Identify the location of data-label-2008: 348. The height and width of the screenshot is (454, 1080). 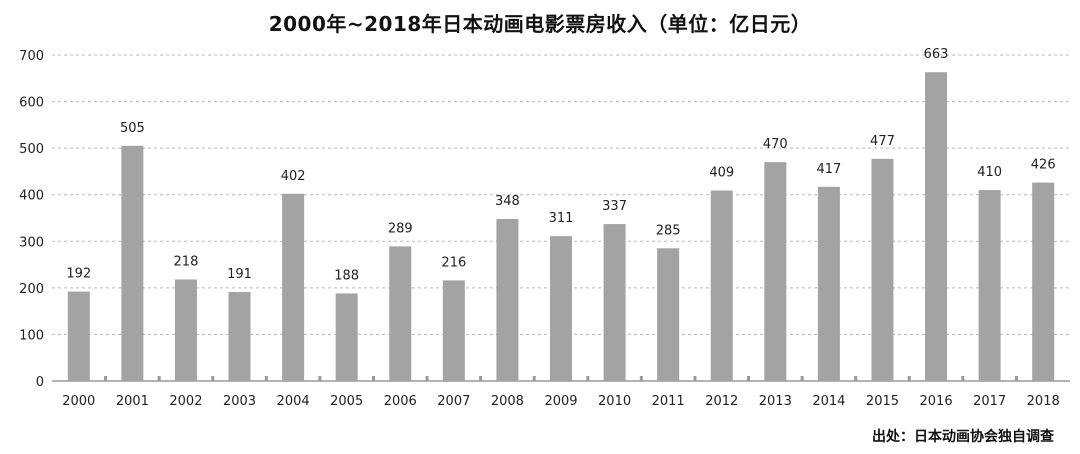
(507, 201).